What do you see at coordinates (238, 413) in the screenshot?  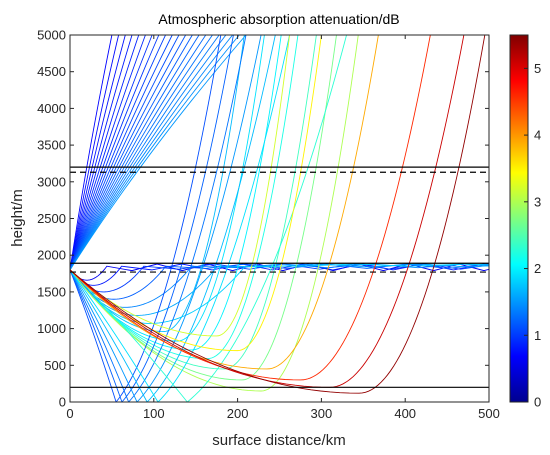 I see `x-tick-label: 200` at bounding box center [238, 413].